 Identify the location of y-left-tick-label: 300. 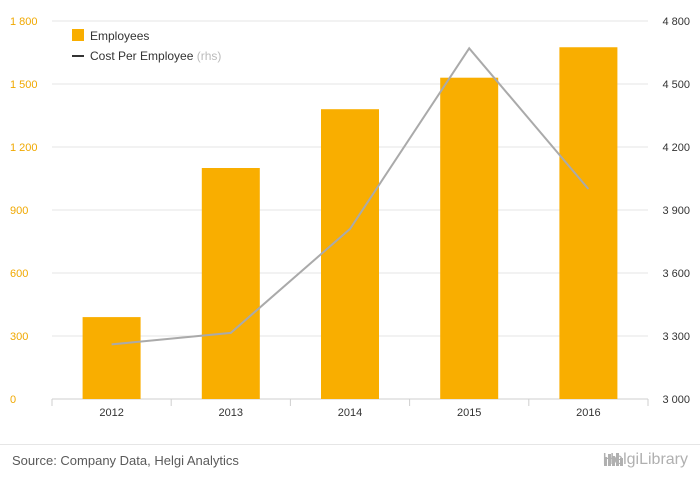
(19, 337).